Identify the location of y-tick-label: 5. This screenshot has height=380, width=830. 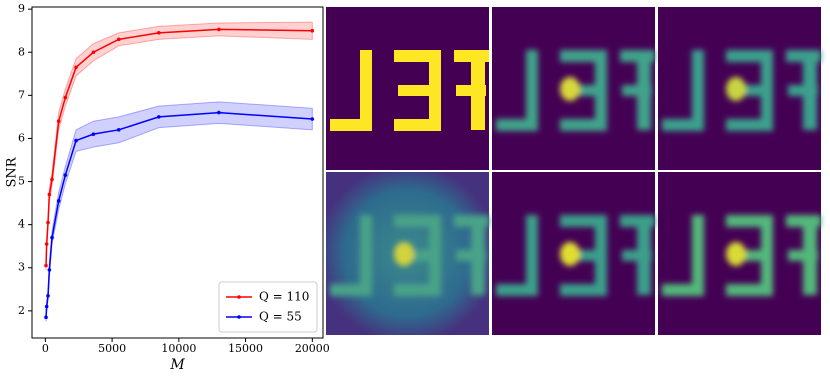
(21, 181).